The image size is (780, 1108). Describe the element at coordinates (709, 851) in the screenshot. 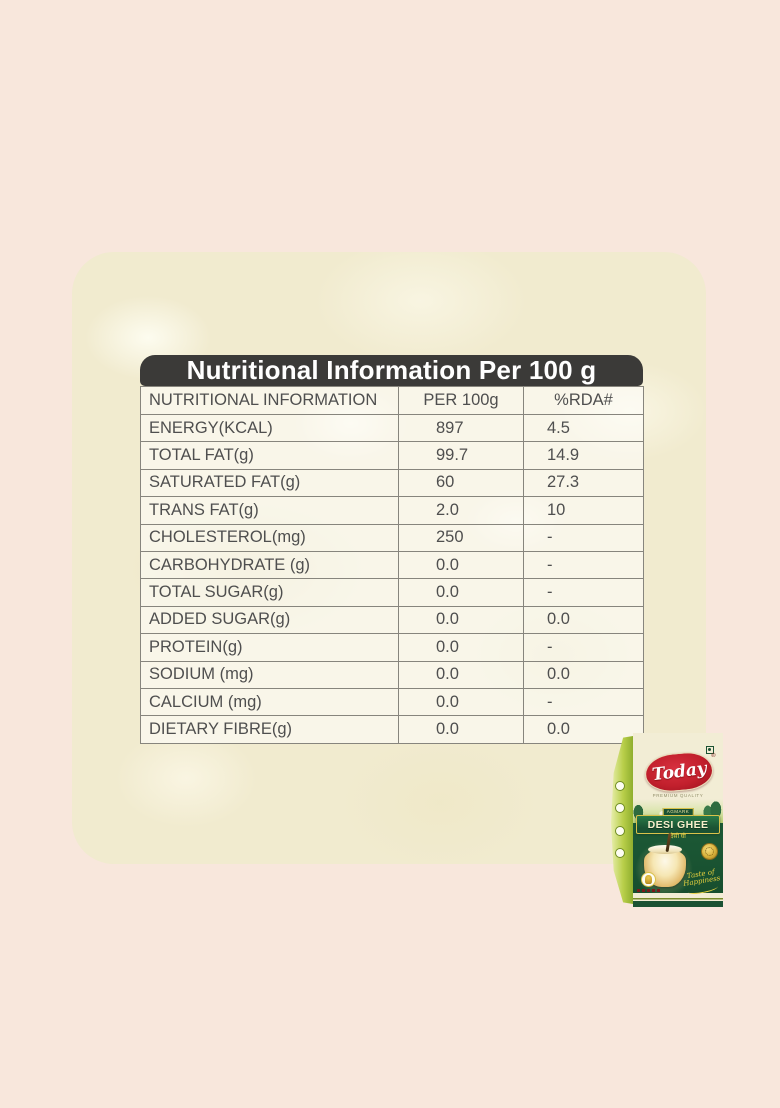

I see `golden-seal-icon` at that location.